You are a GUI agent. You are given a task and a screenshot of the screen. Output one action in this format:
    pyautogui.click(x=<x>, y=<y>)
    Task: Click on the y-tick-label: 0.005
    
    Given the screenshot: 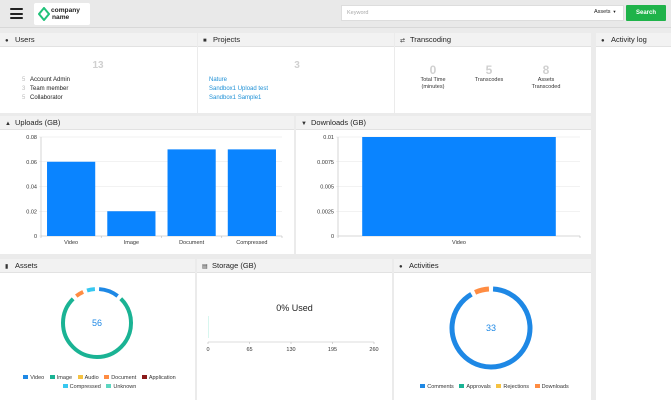 What is the action you would take?
    pyautogui.click(x=327, y=188)
    